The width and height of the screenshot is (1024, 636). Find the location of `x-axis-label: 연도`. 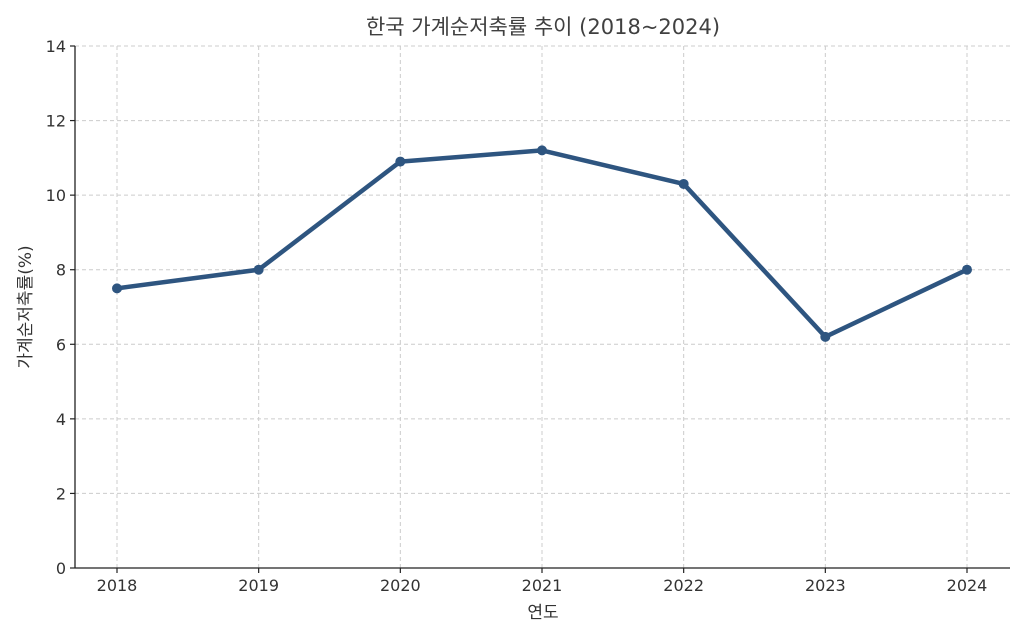

x-axis-label: 연도 is located at coordinates (542, 613).